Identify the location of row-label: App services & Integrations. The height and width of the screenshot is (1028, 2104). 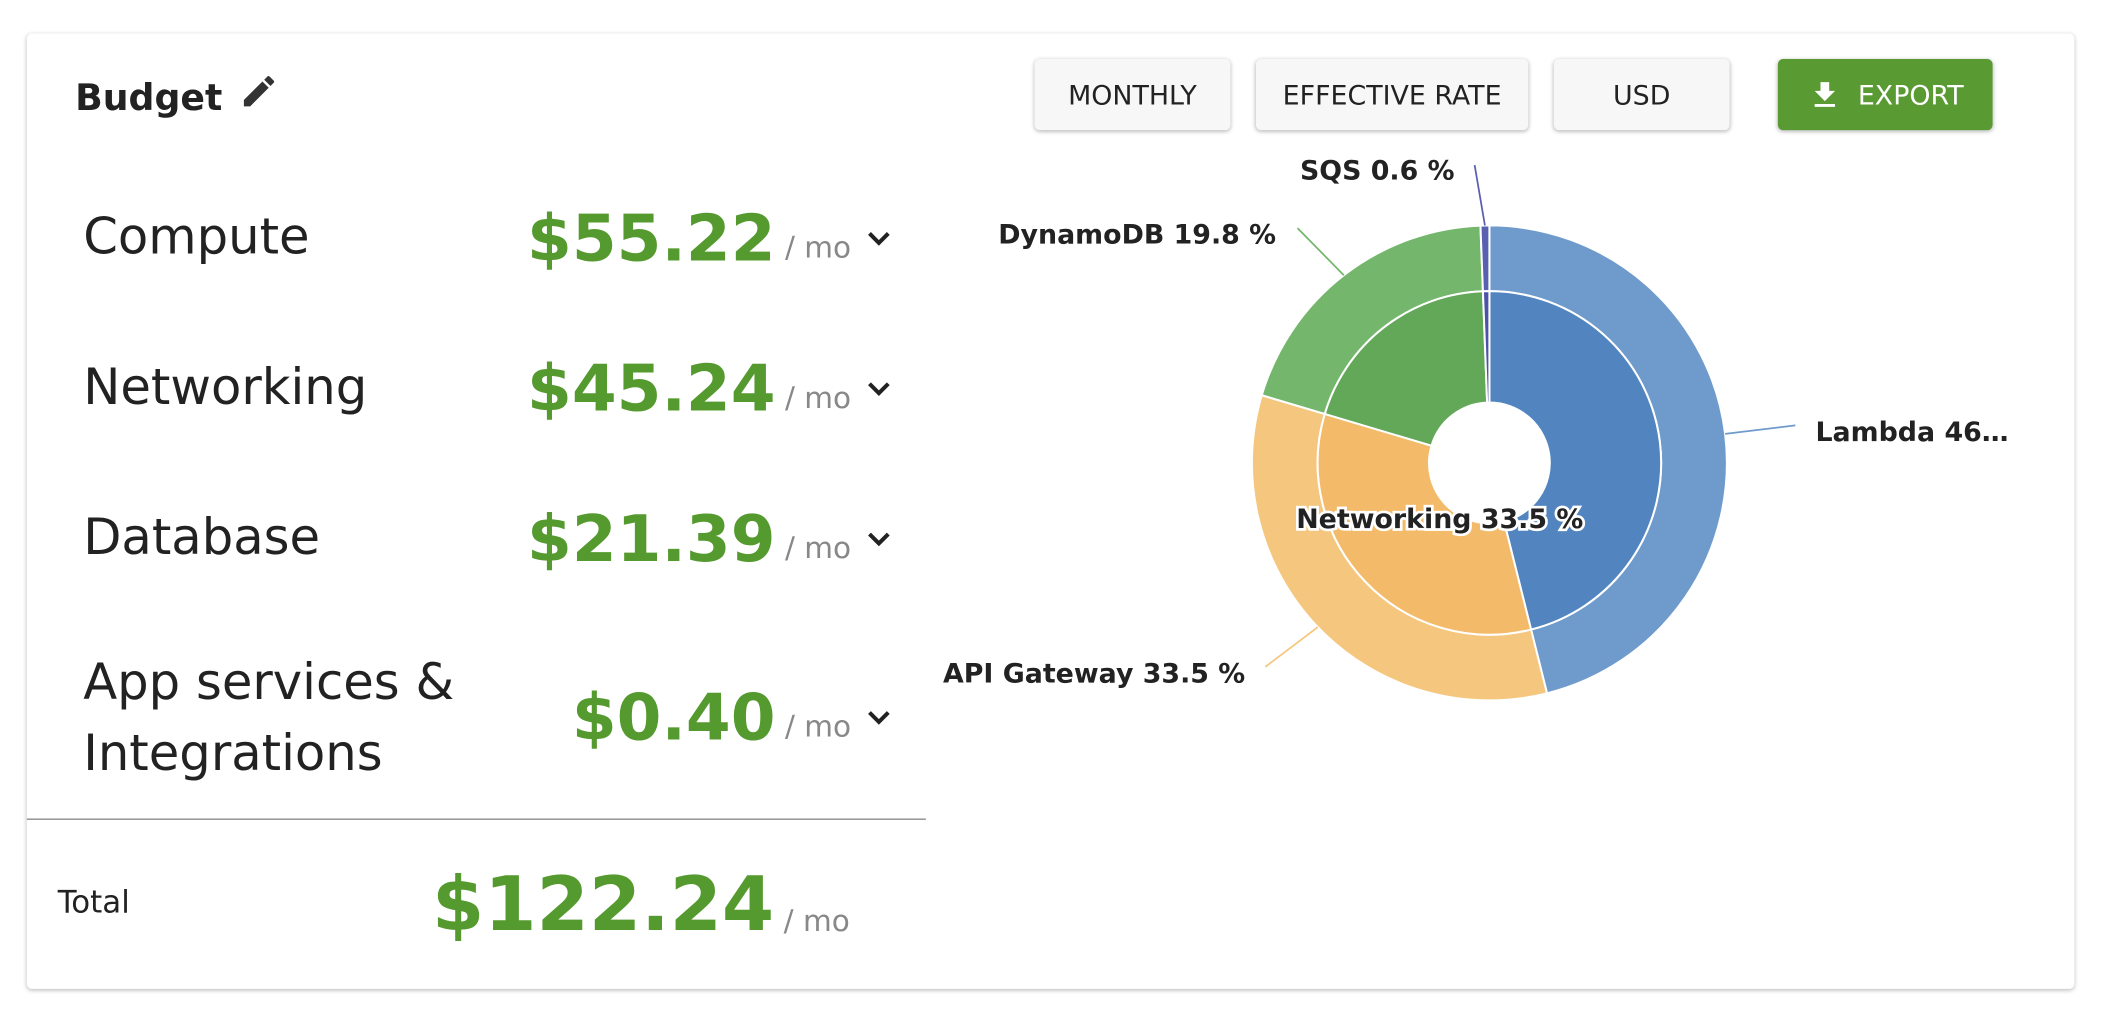
(269, 718).